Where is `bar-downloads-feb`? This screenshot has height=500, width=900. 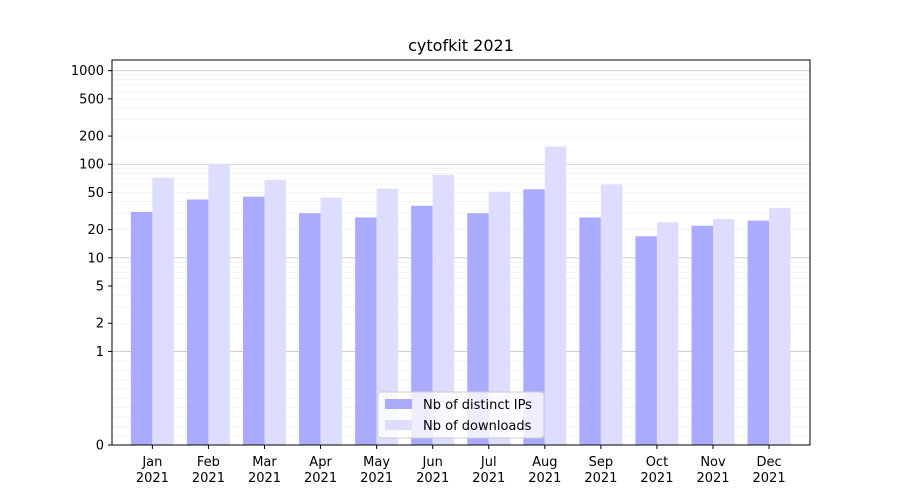
bar-downloads-feb is located at coordinates (219, 304).